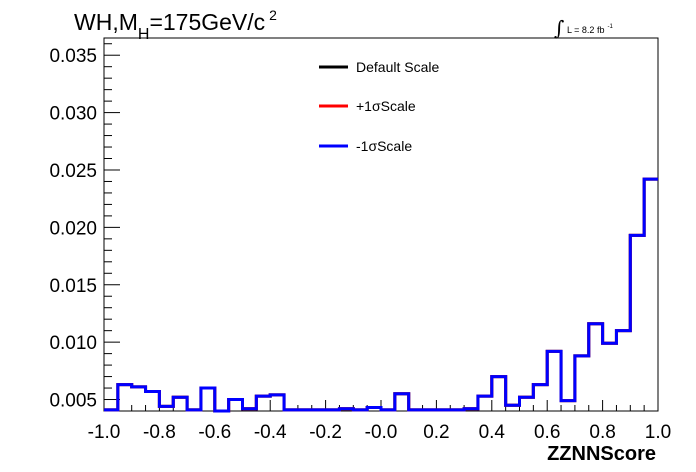 The height and width of the screenshot is (472, 696). I want to click on x-tick-label: 1.0, so click(658, 432).